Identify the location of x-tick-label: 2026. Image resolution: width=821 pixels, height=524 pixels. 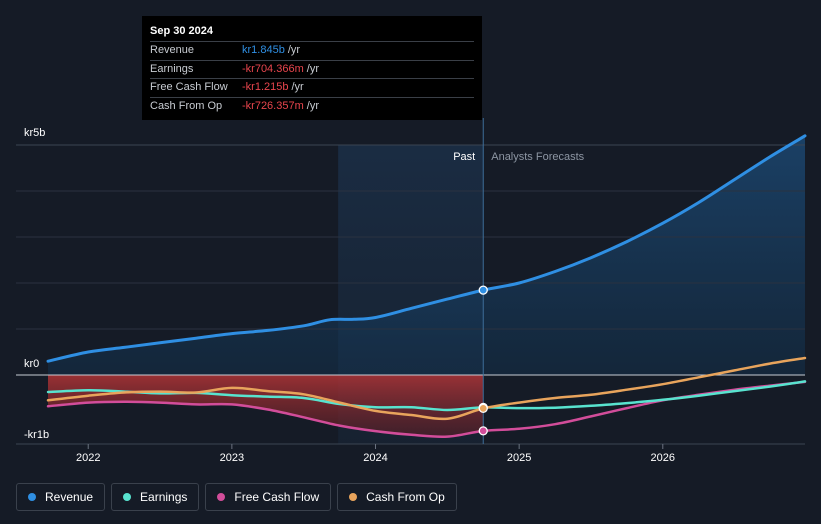
(663, 458).